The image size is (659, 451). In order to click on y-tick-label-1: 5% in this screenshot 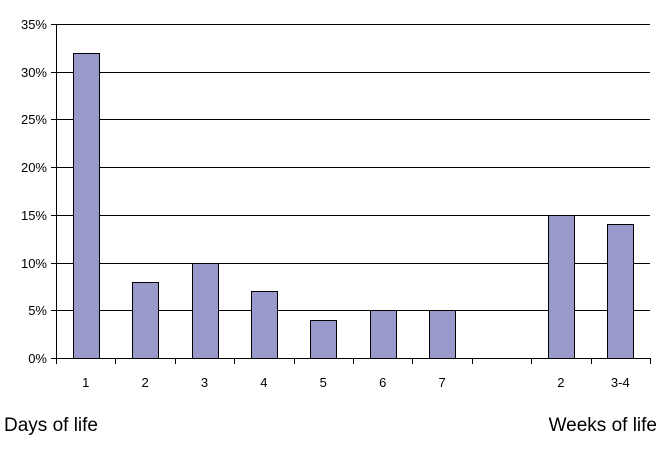, I will do `click(37, 310)`.